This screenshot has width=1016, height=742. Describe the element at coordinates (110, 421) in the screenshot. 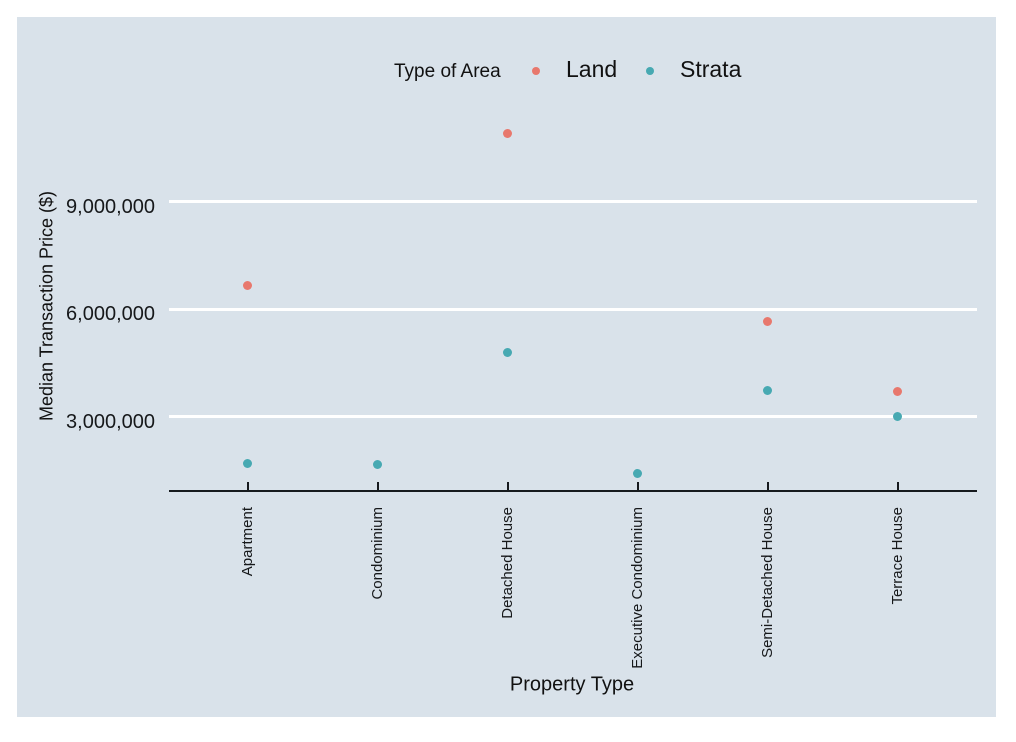

I see `y-tick-label: 3,000,000` at that location.